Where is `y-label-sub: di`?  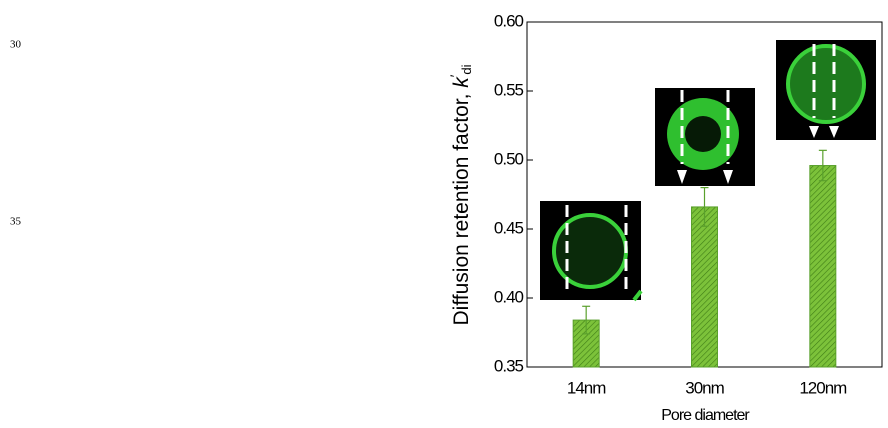 y-label-sub: di is located at coordinates (466, 69).